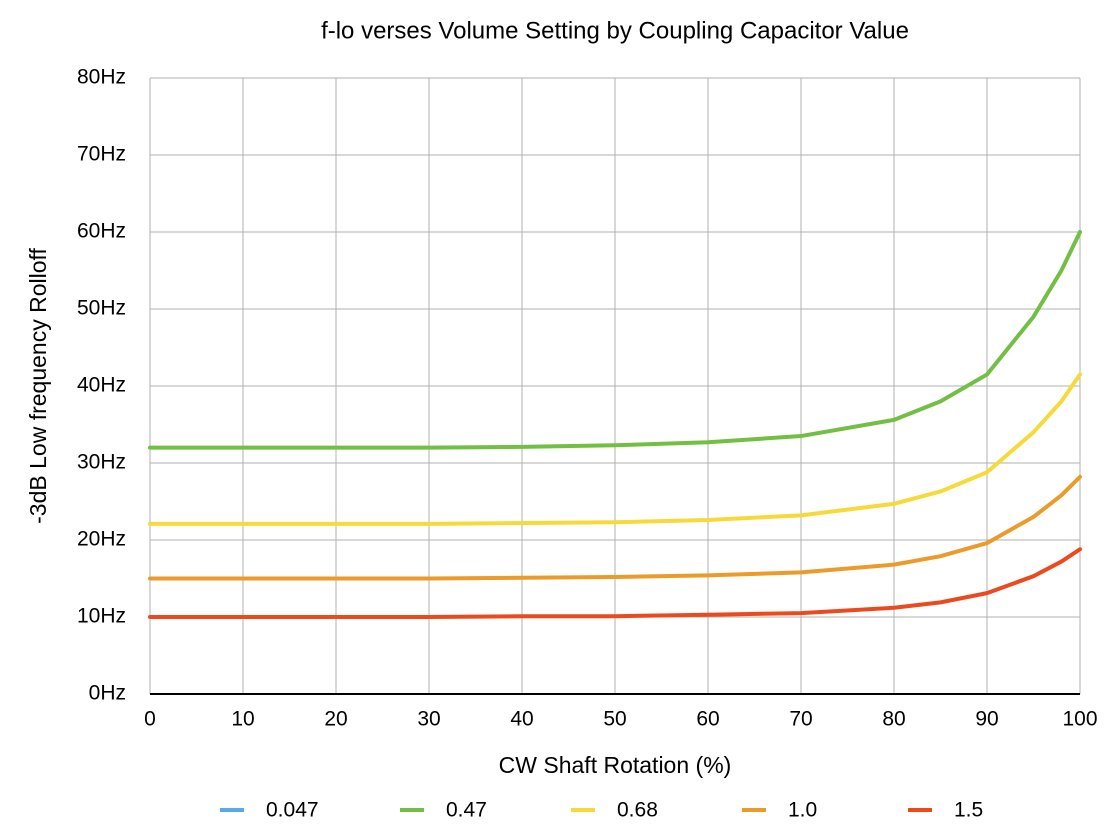 Image resolution: width=1120 pixels, height=840 pixels. Describe the element at coordinates (986, 719) in the screenshot. I see `x-tick-label: 90` at that location.